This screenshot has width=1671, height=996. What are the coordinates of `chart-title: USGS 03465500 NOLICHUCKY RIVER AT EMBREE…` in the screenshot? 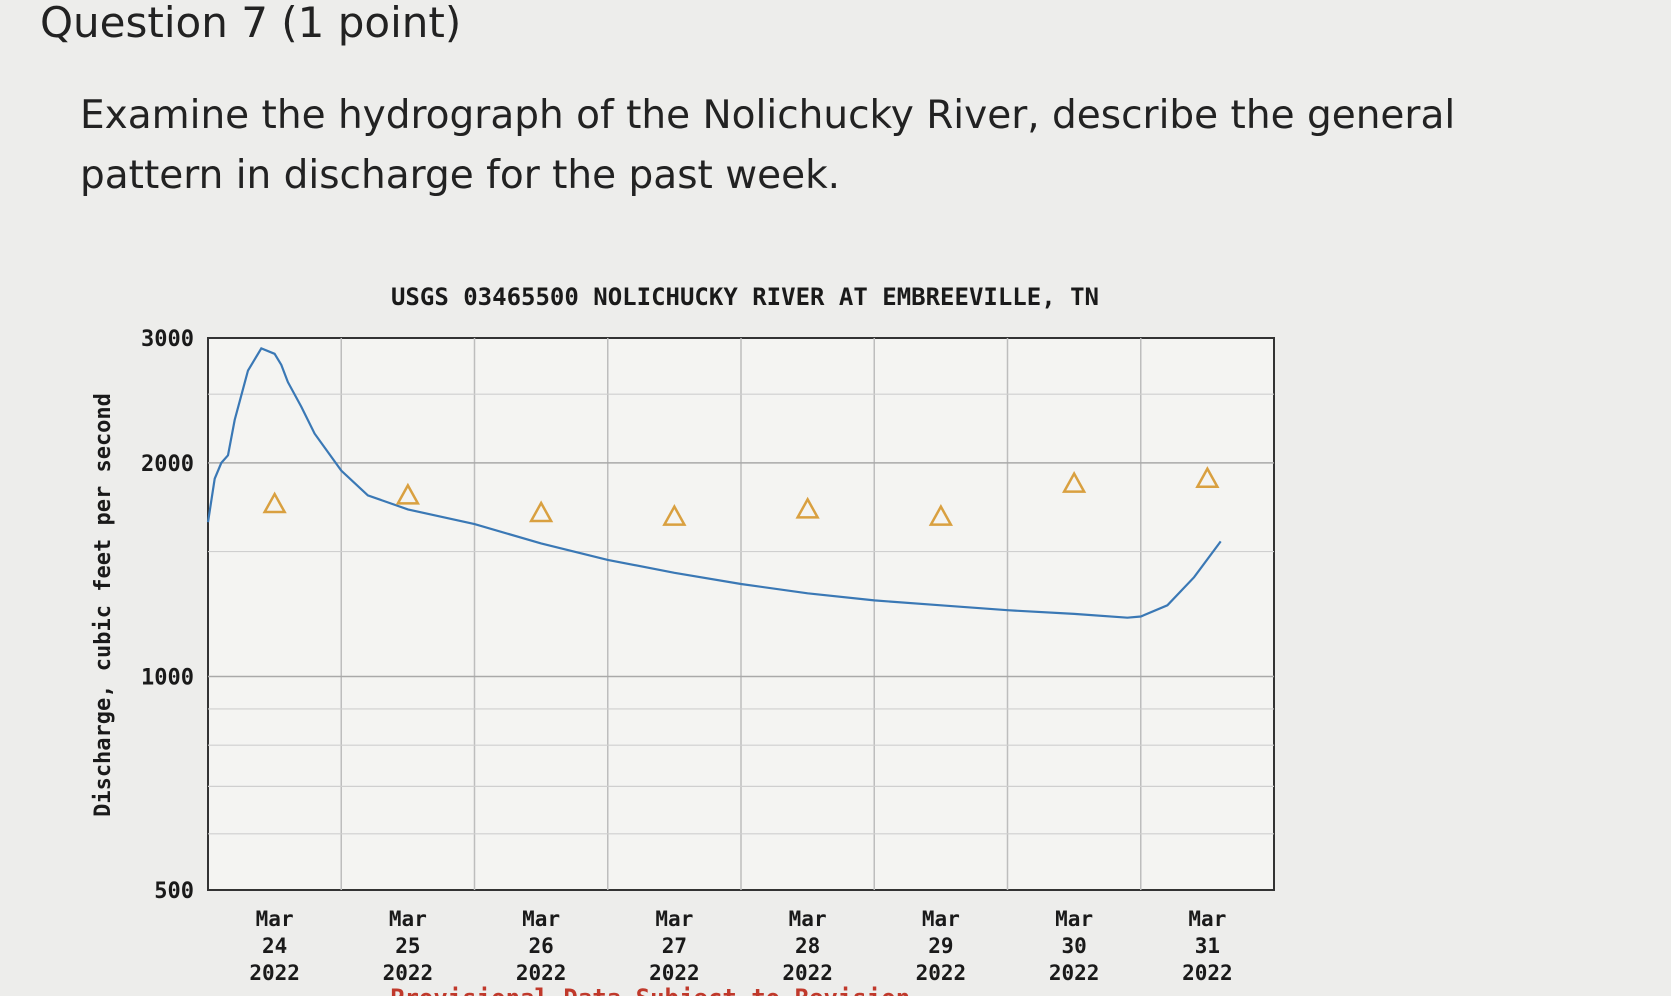 It's located at (745, 297).